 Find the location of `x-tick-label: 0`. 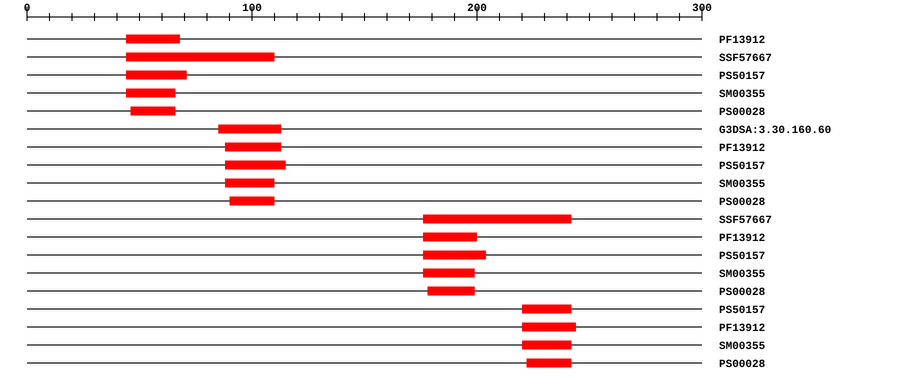

x-tick-label: 0 is located at coordinates (27, 9).